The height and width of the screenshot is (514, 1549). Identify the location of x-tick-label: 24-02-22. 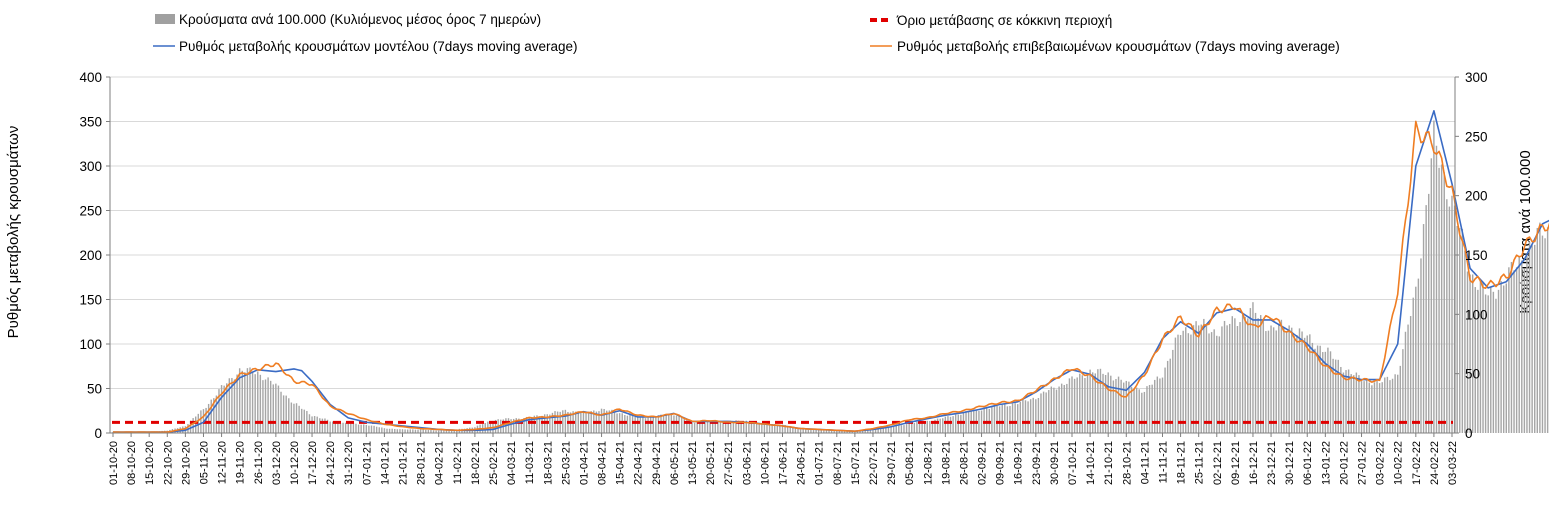
(1435, 463).